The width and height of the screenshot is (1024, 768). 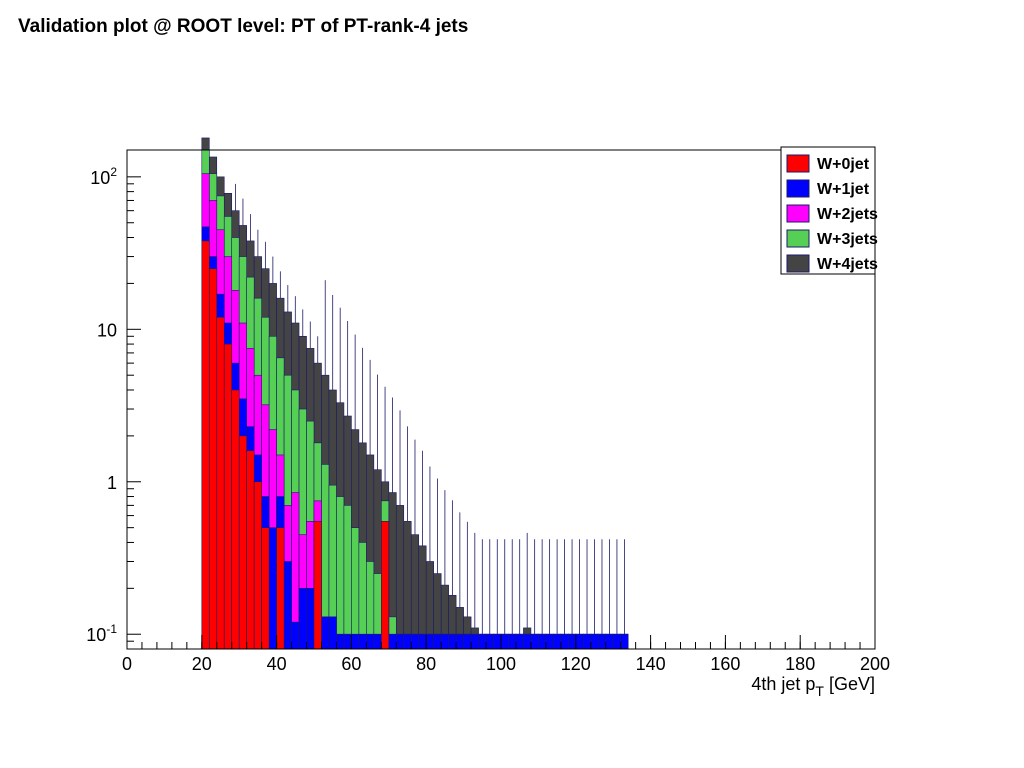 I want to click on x-tick-label: 140, so click(x=651, y=664).